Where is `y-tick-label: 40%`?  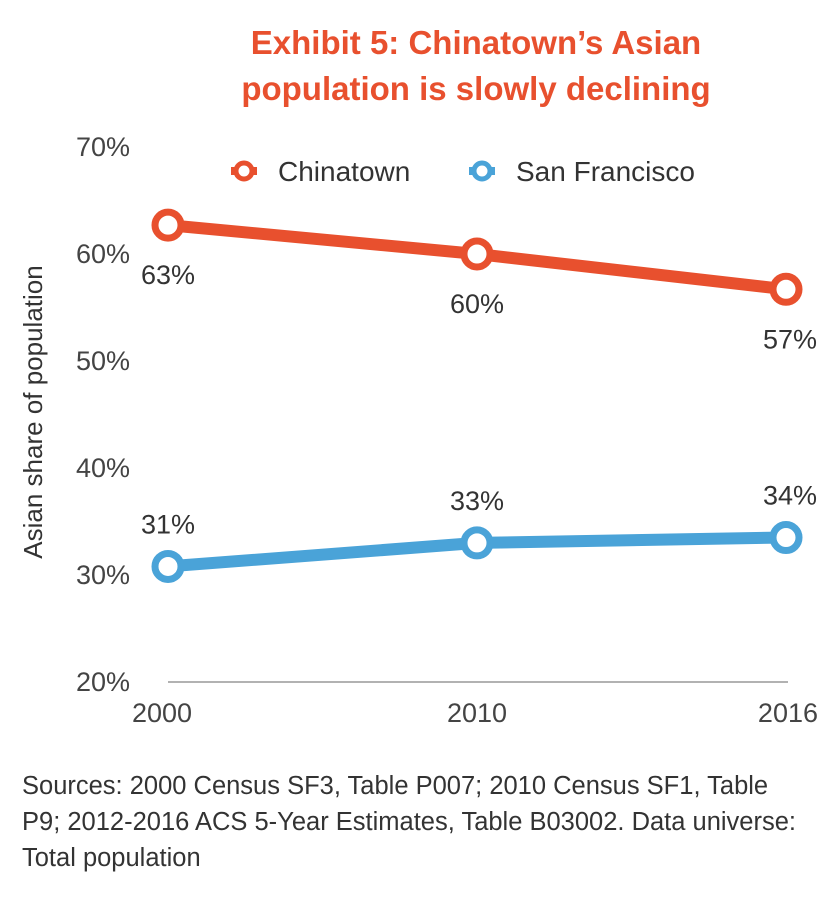 y-tick-label: 40% is located at coordinates (103, 468).